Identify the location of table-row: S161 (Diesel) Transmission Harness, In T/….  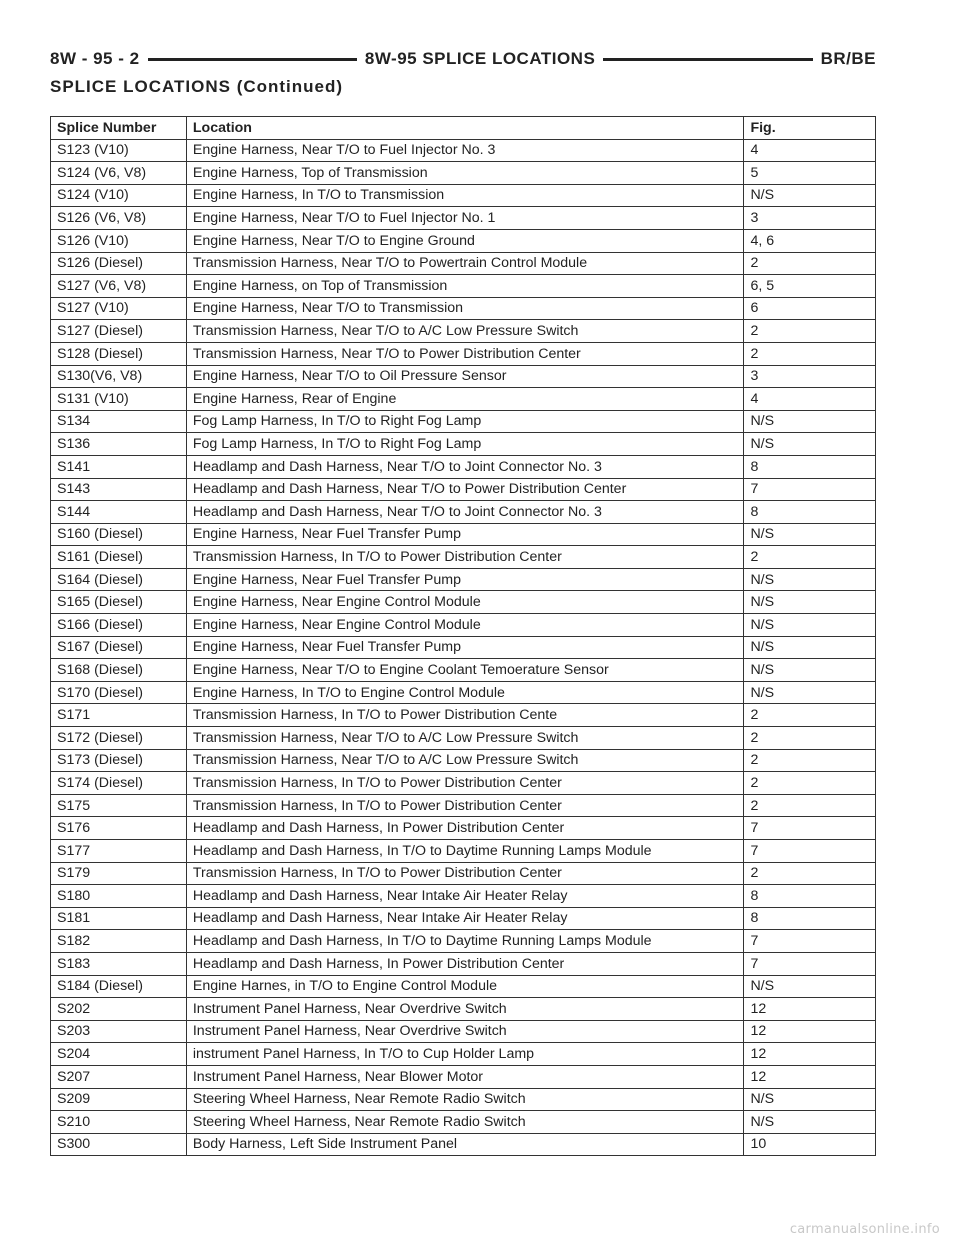
(463, 557).